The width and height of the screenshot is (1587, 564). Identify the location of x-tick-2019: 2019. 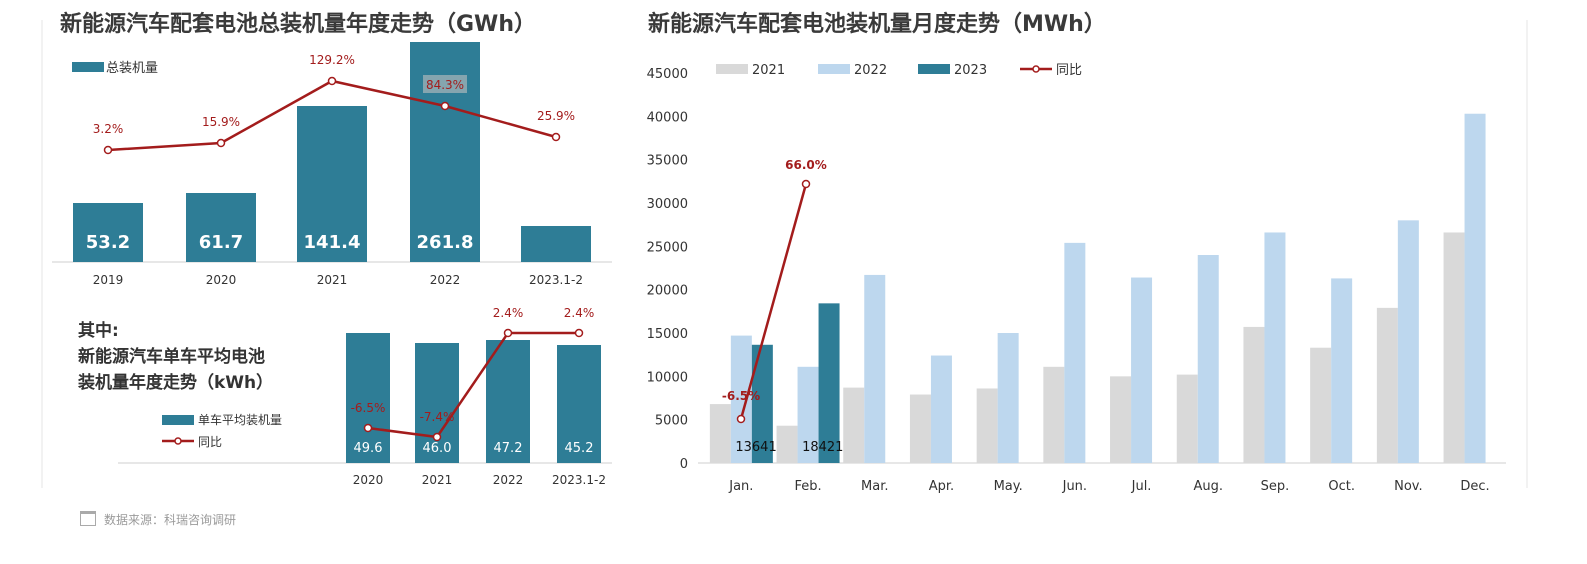
(108, 280).